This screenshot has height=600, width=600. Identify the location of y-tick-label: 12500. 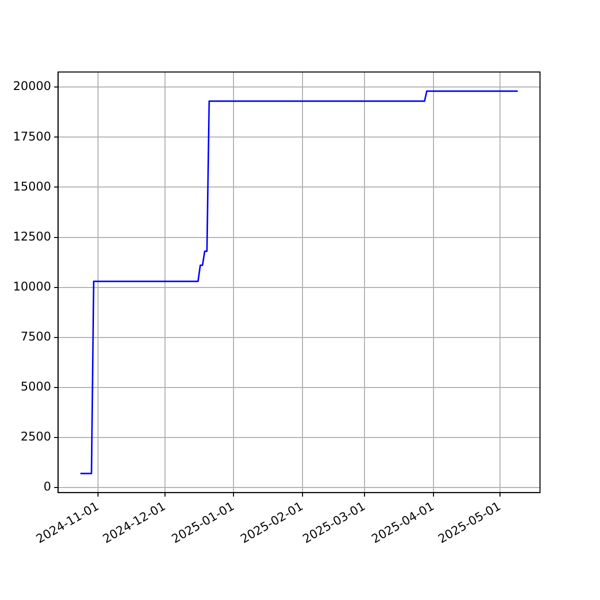
(32, 236).